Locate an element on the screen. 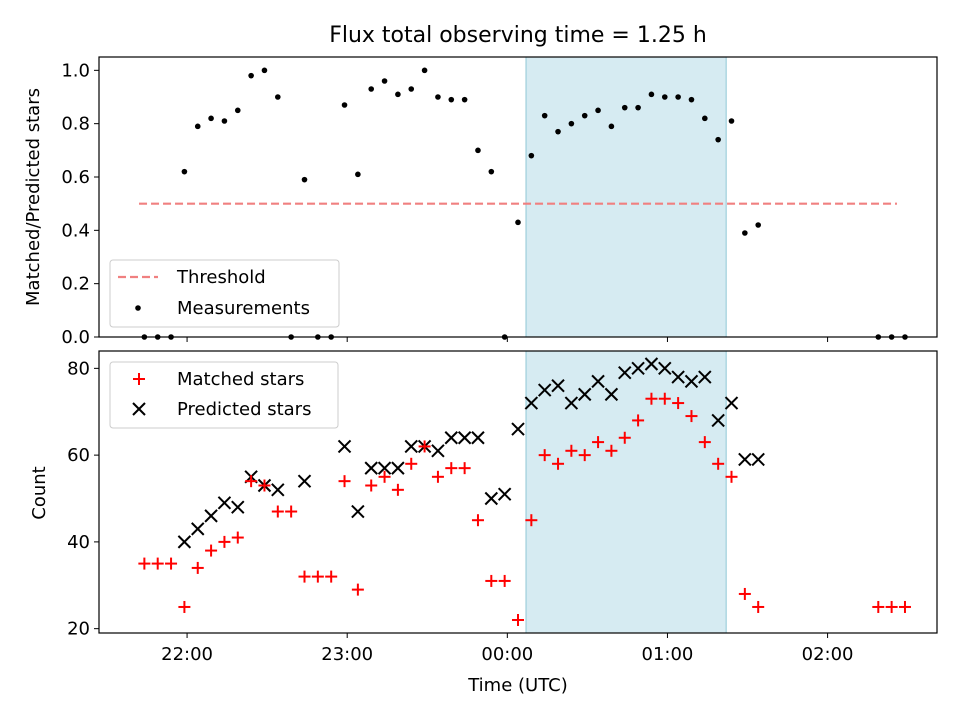 The image size is (960, 720). bottom-legend-box is located at coordinates (224, 395).